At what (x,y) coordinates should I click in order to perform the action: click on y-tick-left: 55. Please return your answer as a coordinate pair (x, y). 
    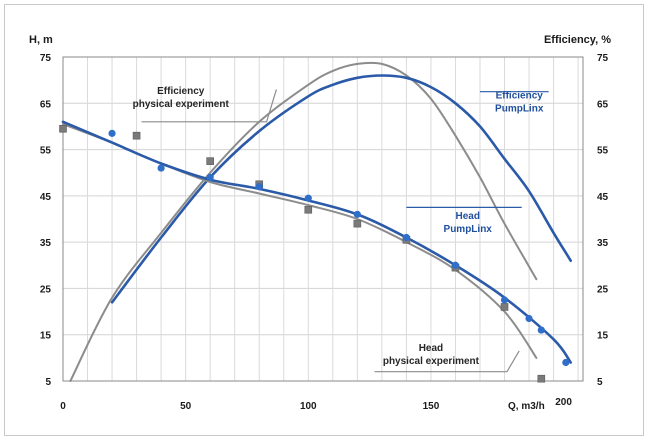
    Looking at the image, I should click on (46, 151).